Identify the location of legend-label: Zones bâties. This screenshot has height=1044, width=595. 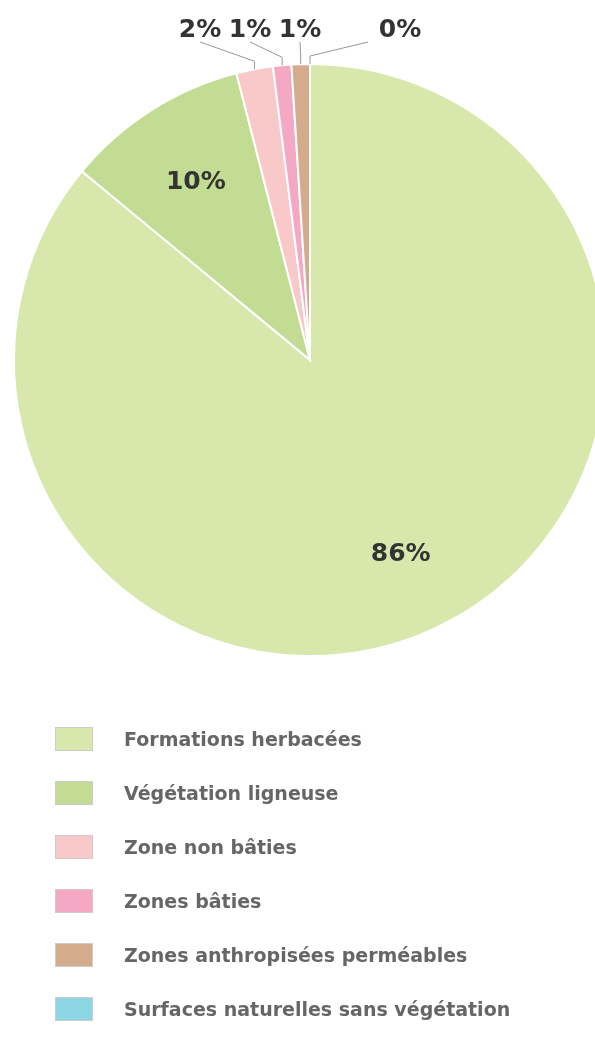
(193, 901).